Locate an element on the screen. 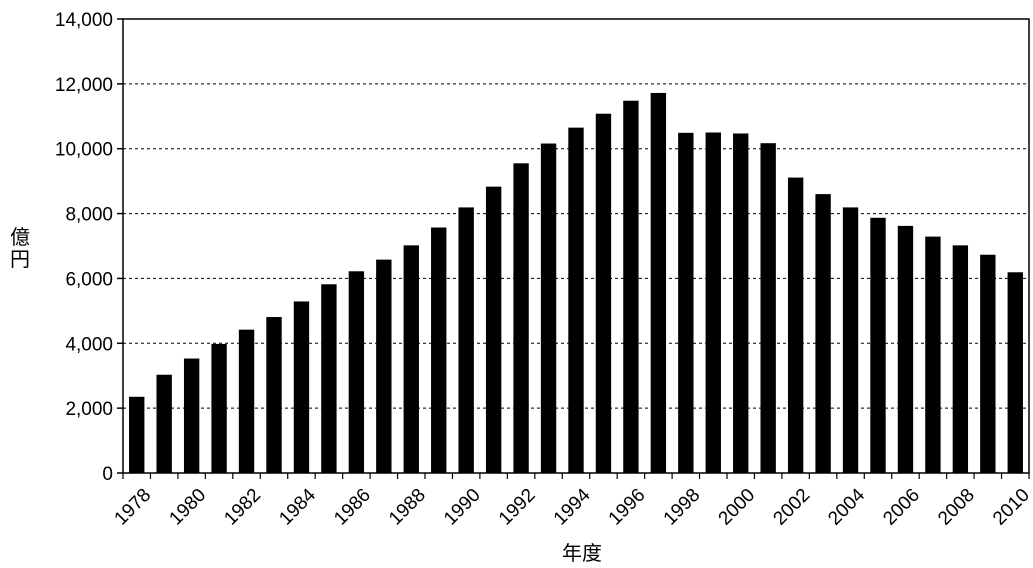 The width and height of the screenshot is (1033, 568). bar-1982 is located at coordinates (246, 401).